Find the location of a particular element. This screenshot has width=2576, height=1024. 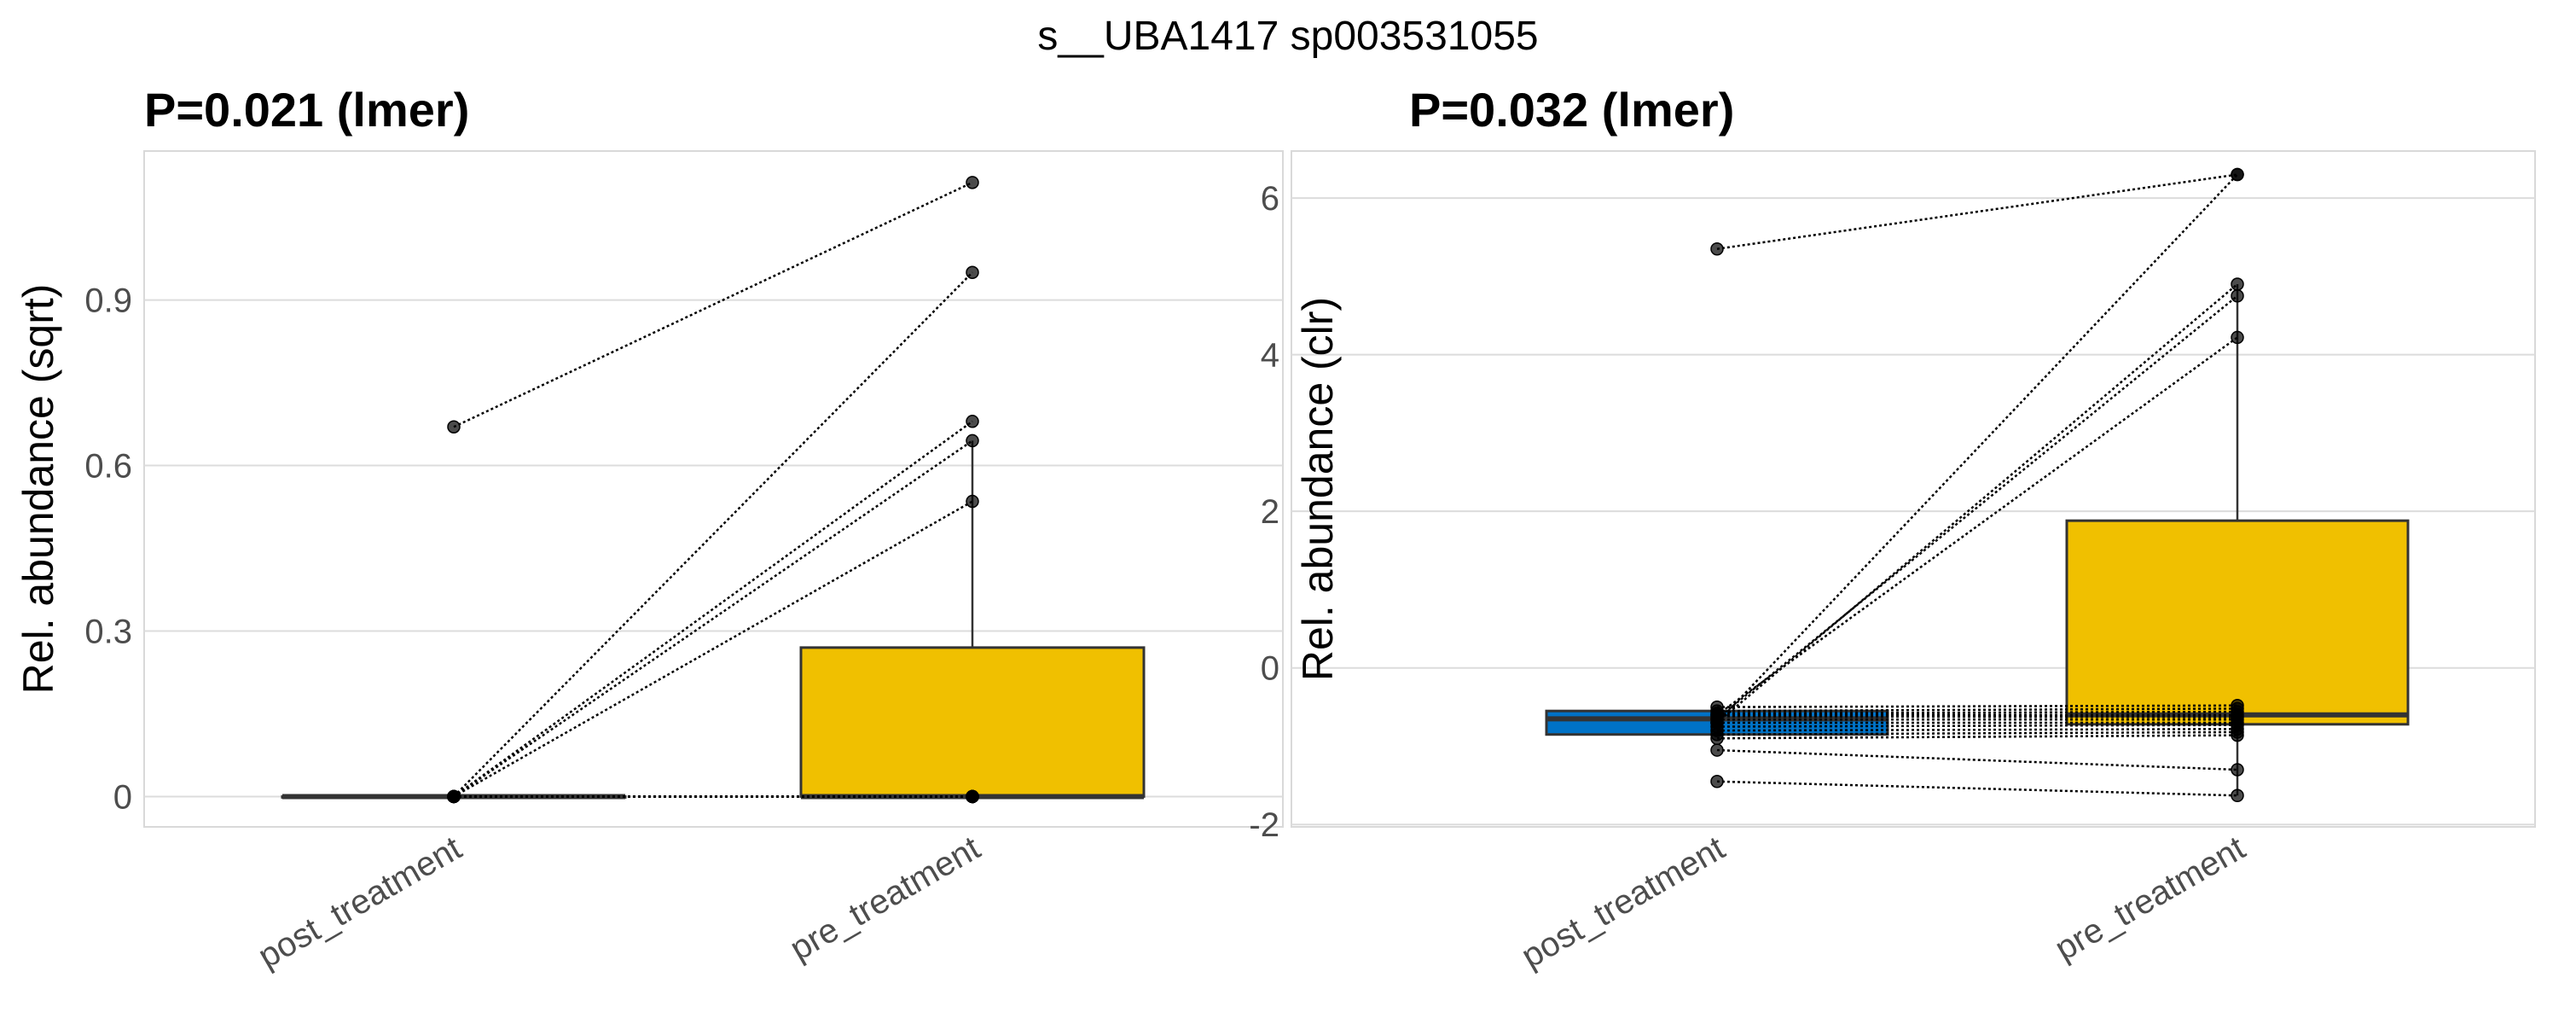

panel-subtitle: P=0.021 (lmer) is located at coordinates (306, 110).